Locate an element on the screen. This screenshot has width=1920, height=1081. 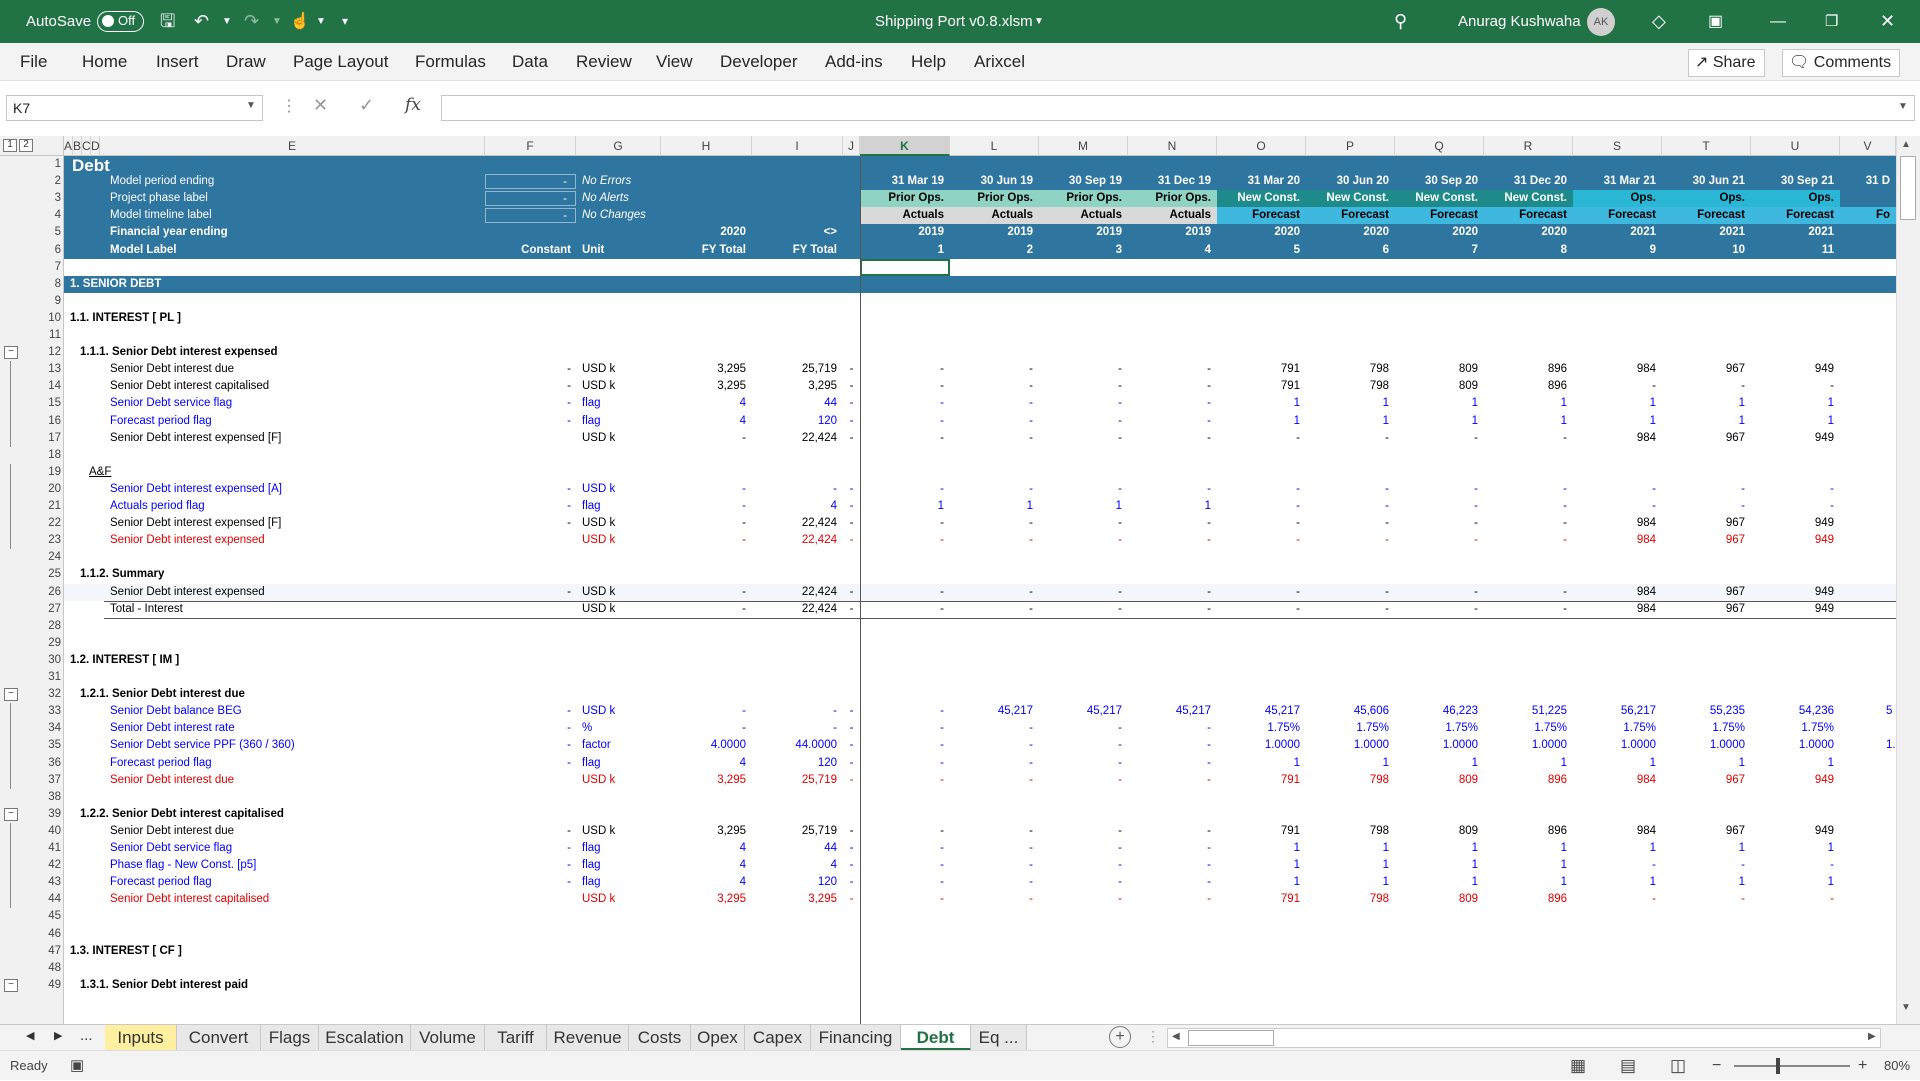
row-number: 36 is located at coordinates (54, 762).